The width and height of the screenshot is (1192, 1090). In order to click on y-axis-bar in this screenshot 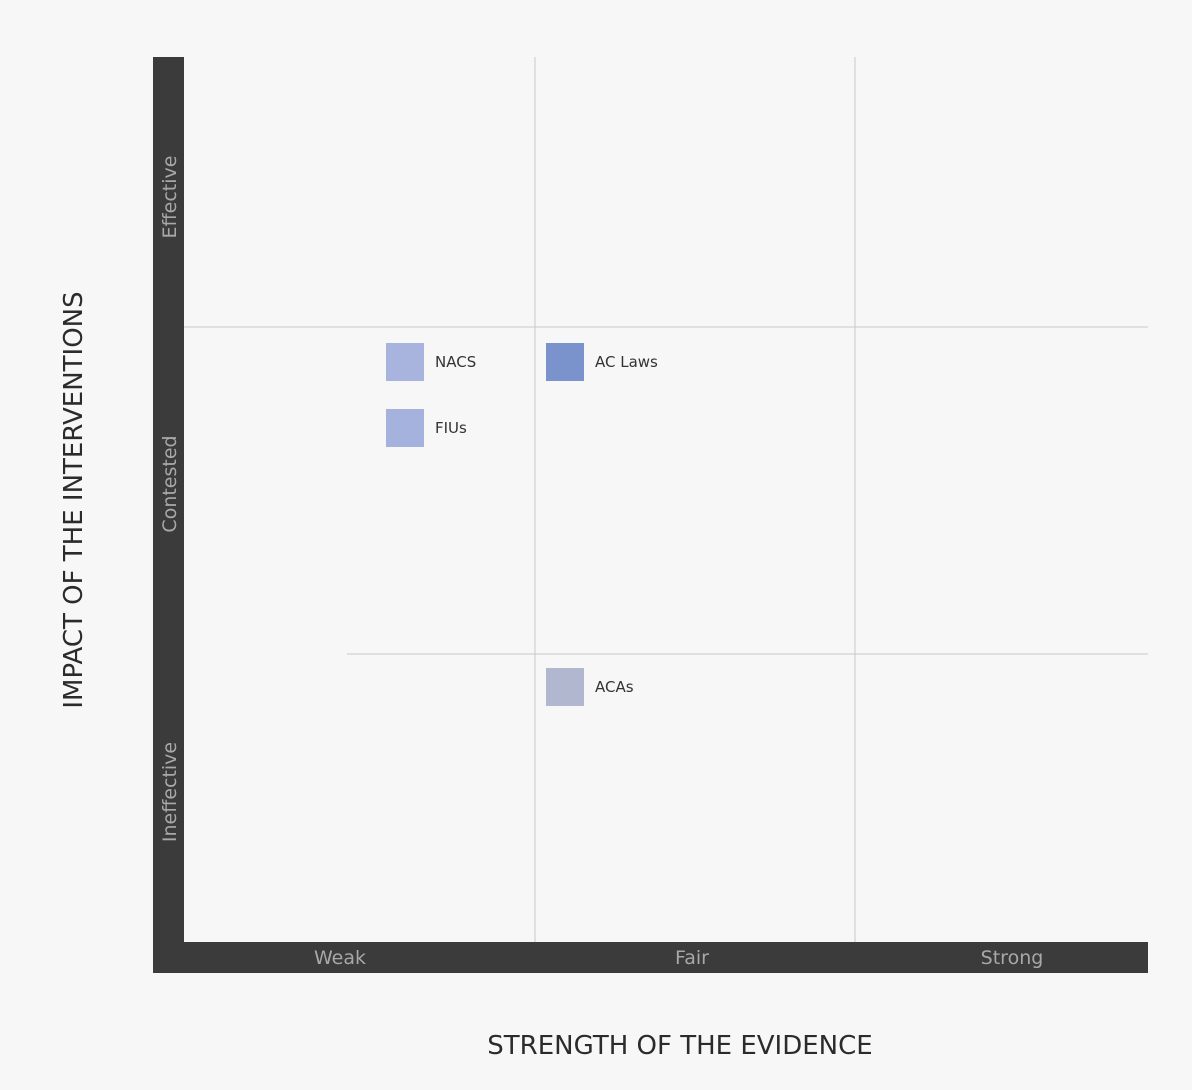, I will do `click(168, 515)`.